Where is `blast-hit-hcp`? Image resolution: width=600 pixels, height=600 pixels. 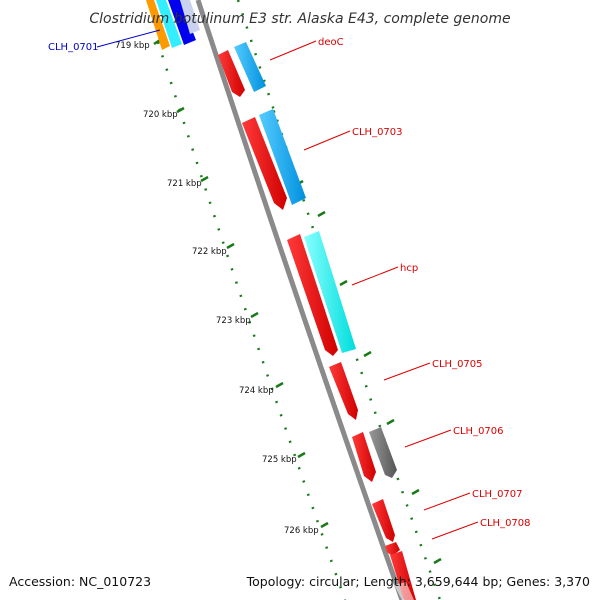
blast-hit-hcp is located at coordinates (330, 292).